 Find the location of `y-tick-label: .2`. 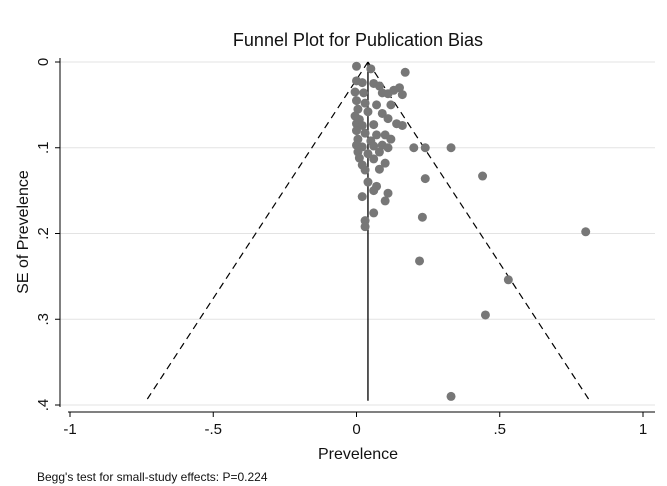

y-tick-label: .2 is located at coordinates (43, 233).